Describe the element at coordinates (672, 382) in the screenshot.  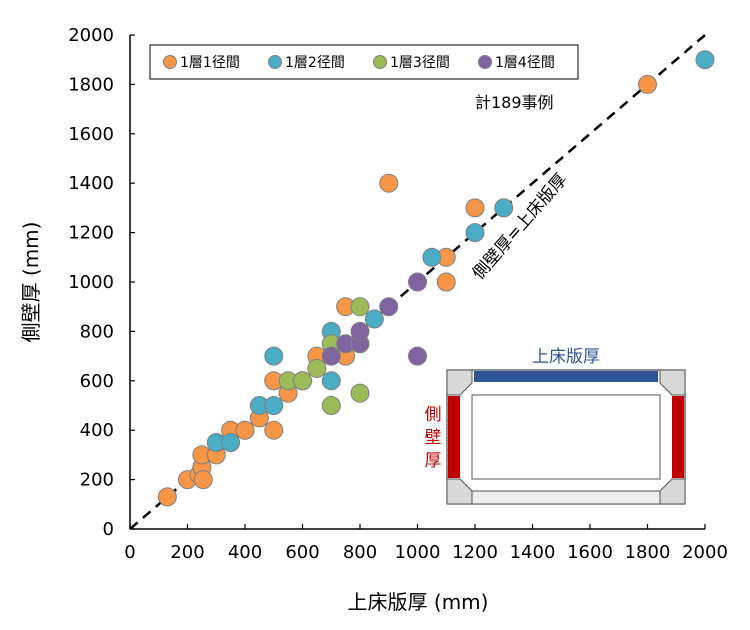
I see `haunch-top-right` at that location.